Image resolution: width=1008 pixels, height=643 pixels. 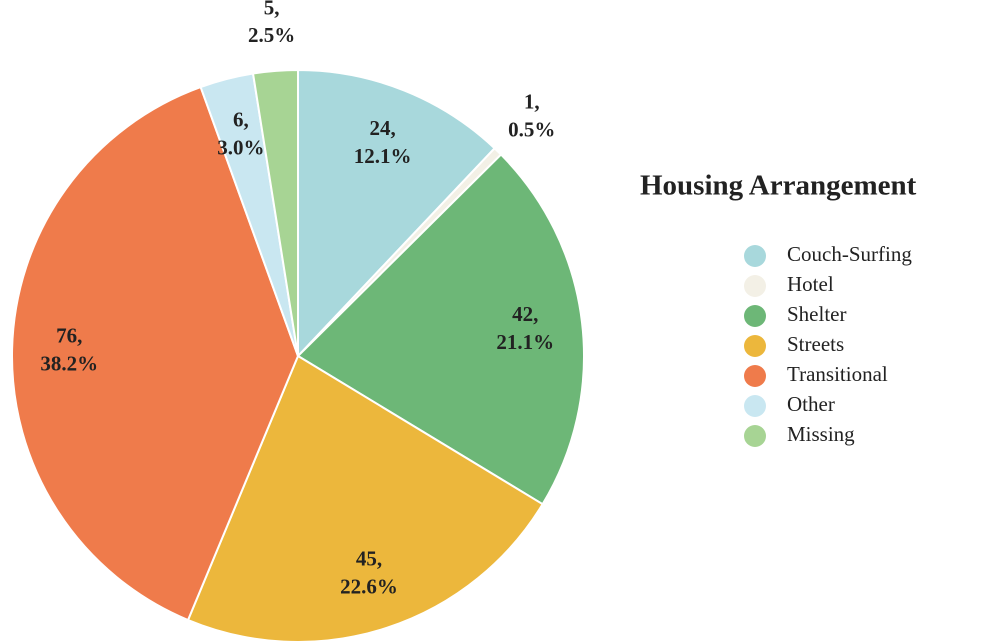 What do you see at coordinates (369, 558) in the screenshot?
I see `data-label: 45,` at bounding box center [369, 558].